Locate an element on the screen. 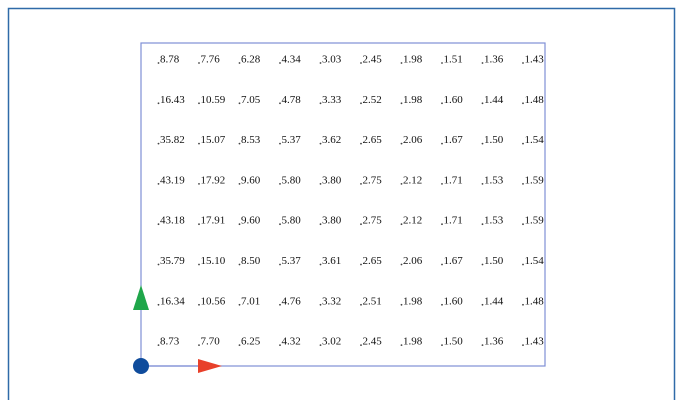 This screenshot has height=400, width=683. cell-value: 10.56 is located at coordinates (213, 301).